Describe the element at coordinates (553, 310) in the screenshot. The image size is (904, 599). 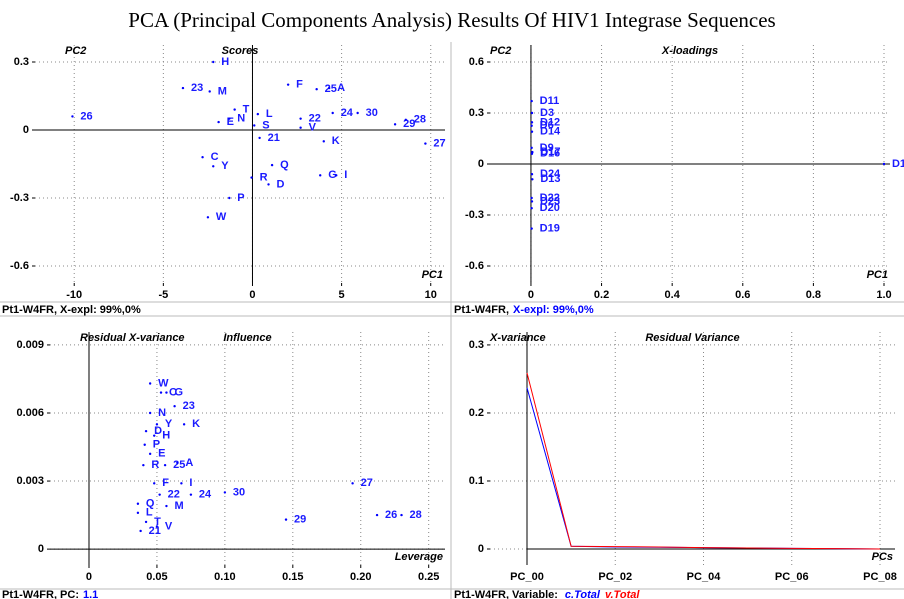
I see `footer-part: X-expl: 99%,0%` at that location.